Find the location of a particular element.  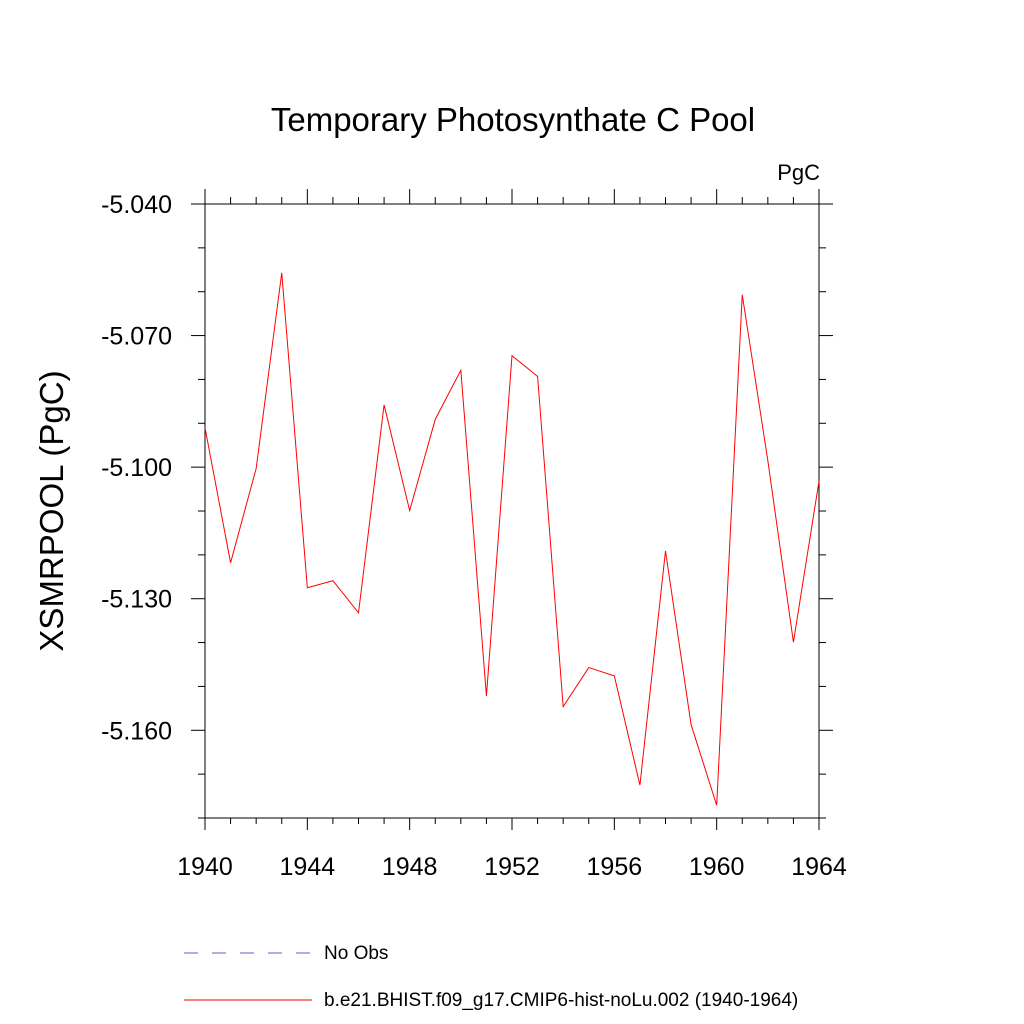

units-label: PgC is located at coordinates (798, 172).